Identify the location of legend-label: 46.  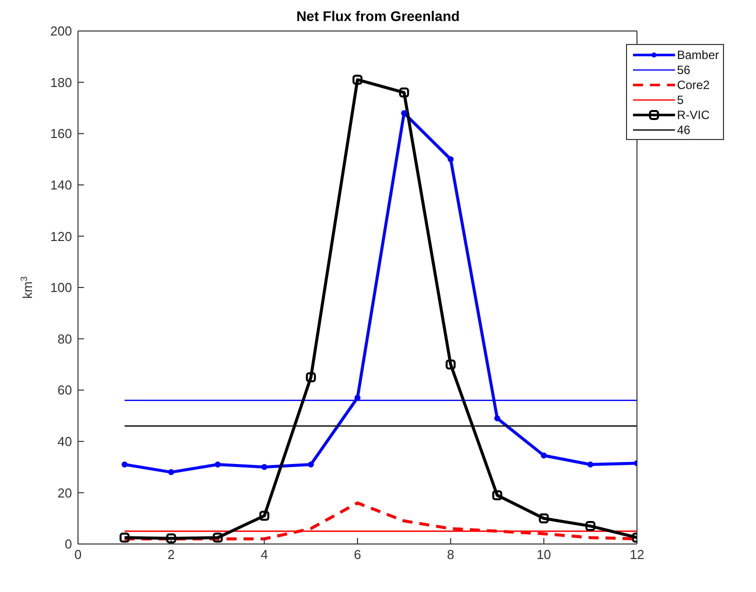
(683, 129).